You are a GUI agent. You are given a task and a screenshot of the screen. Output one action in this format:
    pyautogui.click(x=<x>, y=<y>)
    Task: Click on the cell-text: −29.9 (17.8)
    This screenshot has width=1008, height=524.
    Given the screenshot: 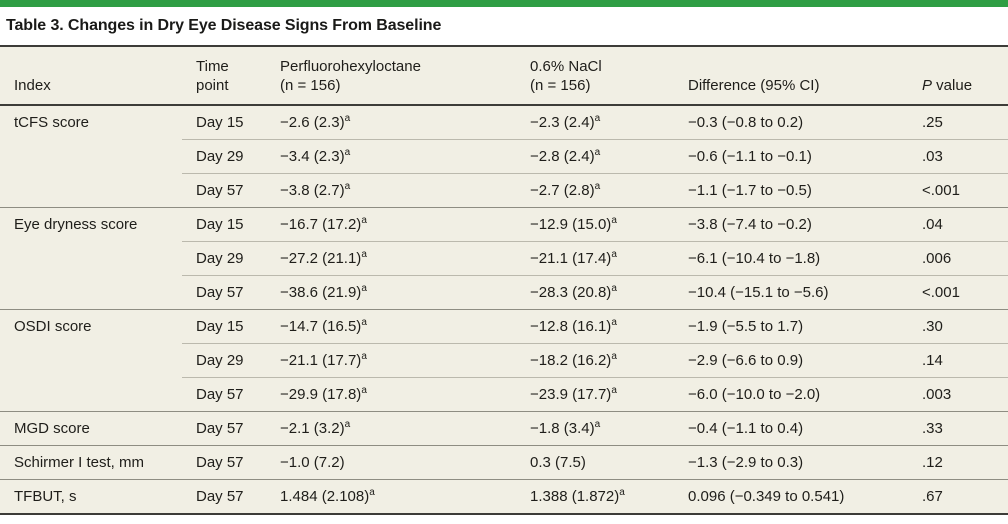 What is the action you would take?
    pyautogui.click(x=321, y=394)
    